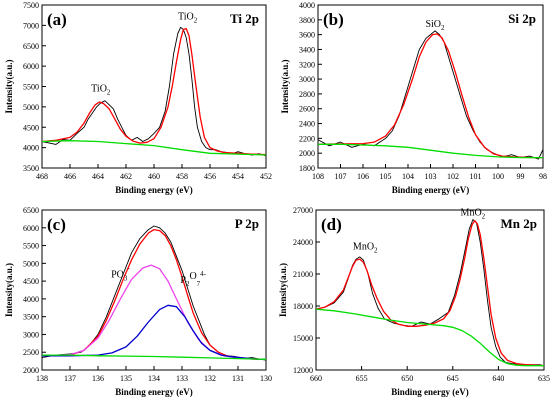 The height and width of the screenshot is (407, 550). What do you see at coordinates (476, 176) in the screenshot?
I see `x-tick-label: 101` at bounding box center [476, 176].